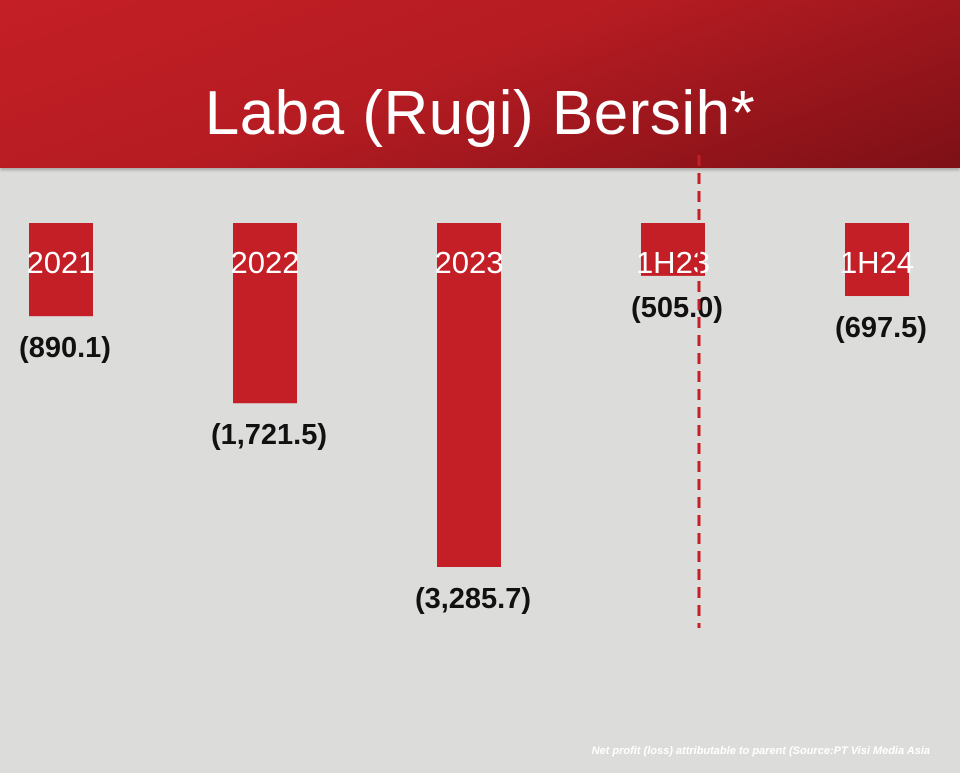 The width and height of the screenshot is (960, 773). I want to click on category-label-2023: 2023, so click(469, 262).